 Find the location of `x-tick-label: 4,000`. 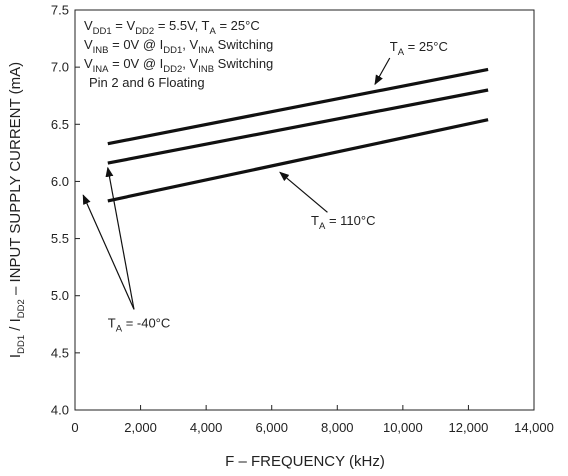

x-tick-label: 4,000 is located at coordinates (206, 427).